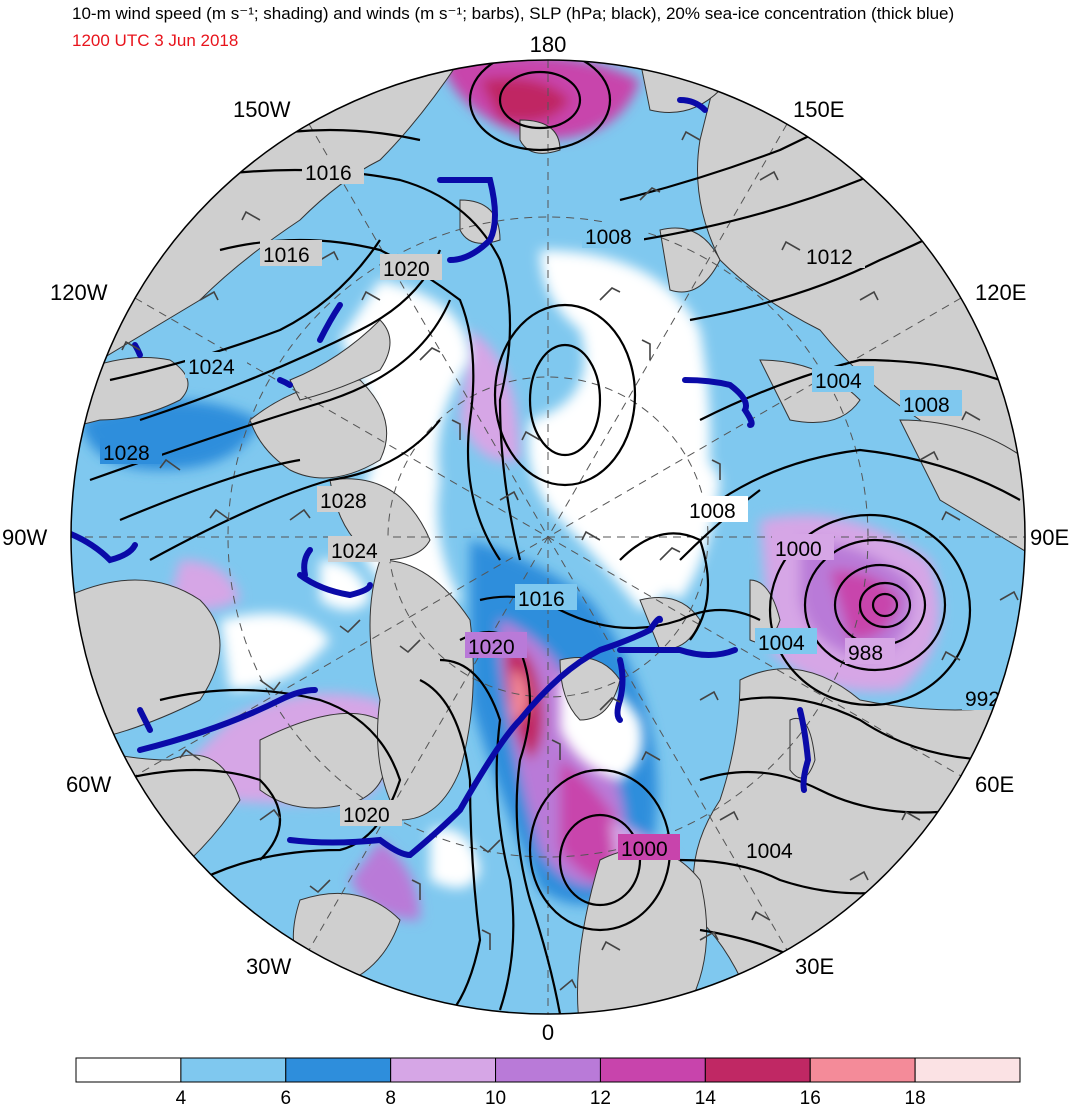  What do you see at coordinates (181, 1097) in the screenshot?
I see `colorbar-tick-label: 4` at bounding box center [181, 1097].